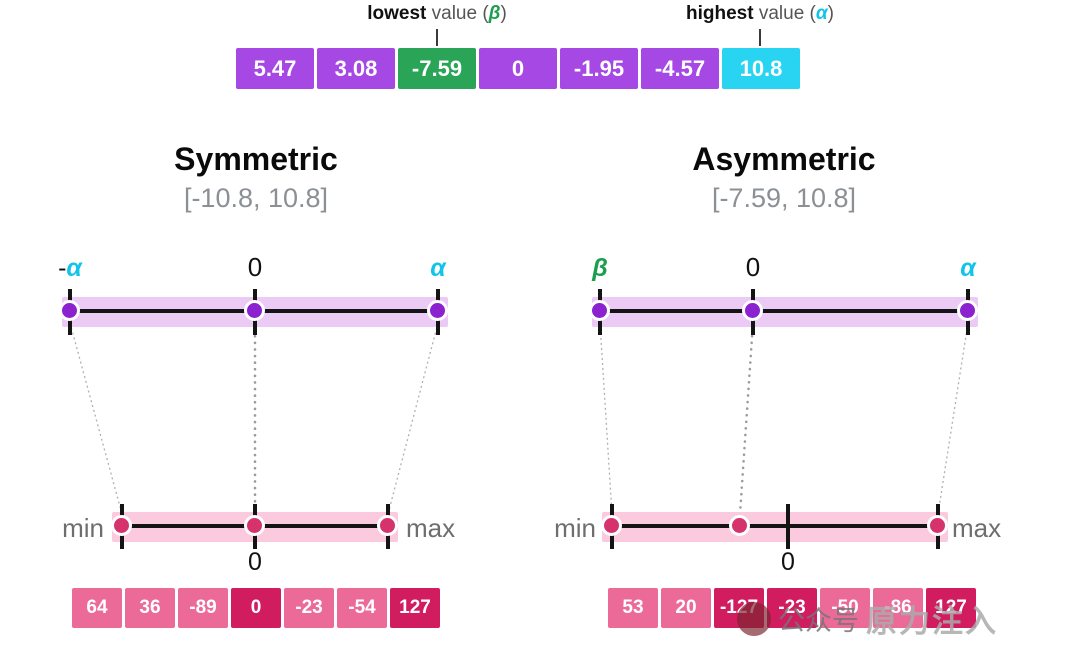 The height and width of the screenshot is (660, 1080). What do you see at coordinates (309, 608) in the screenshot?
I see `int-cell: -23` at bounding box center [309, 608].